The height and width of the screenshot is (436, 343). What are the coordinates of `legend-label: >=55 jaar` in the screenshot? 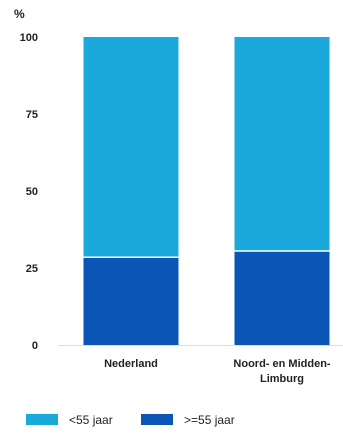 It's located at (209, 420).